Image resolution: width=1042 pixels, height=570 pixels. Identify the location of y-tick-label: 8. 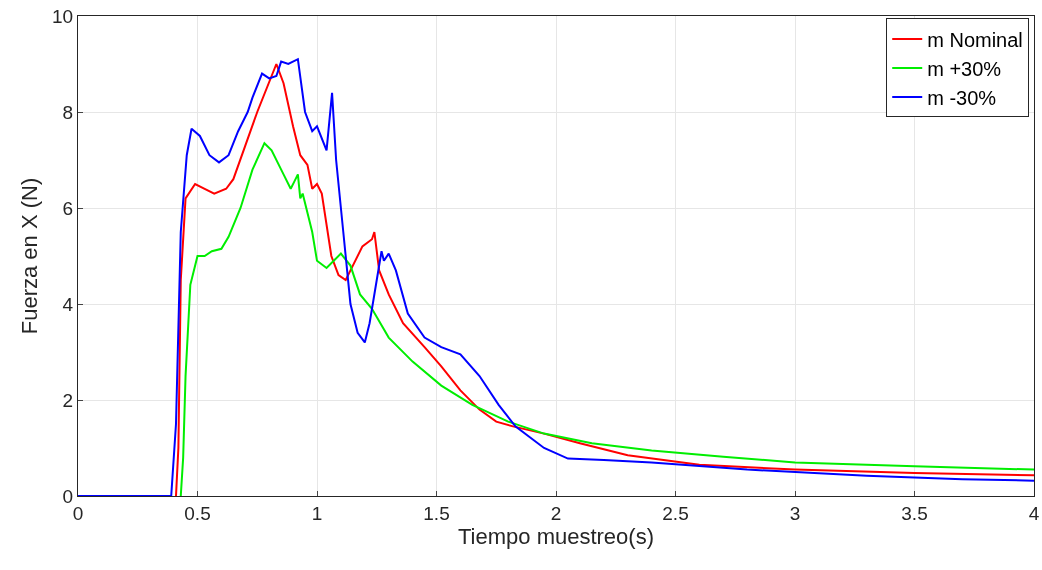
(68, 112).